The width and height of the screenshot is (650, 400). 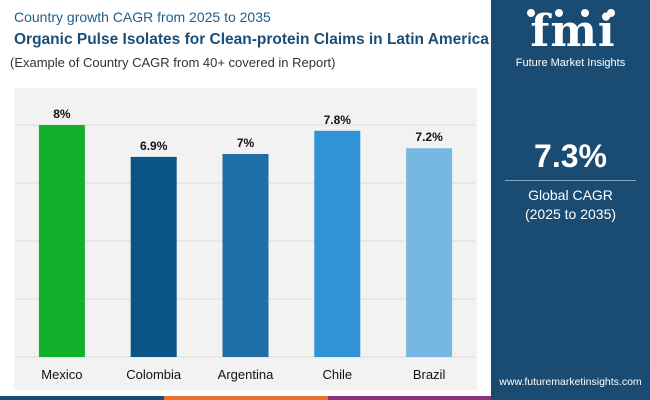 What do you see at coordinates (61, 241) in the screenshot?
I see `bar-mexico` at bounding box center [61, 241].